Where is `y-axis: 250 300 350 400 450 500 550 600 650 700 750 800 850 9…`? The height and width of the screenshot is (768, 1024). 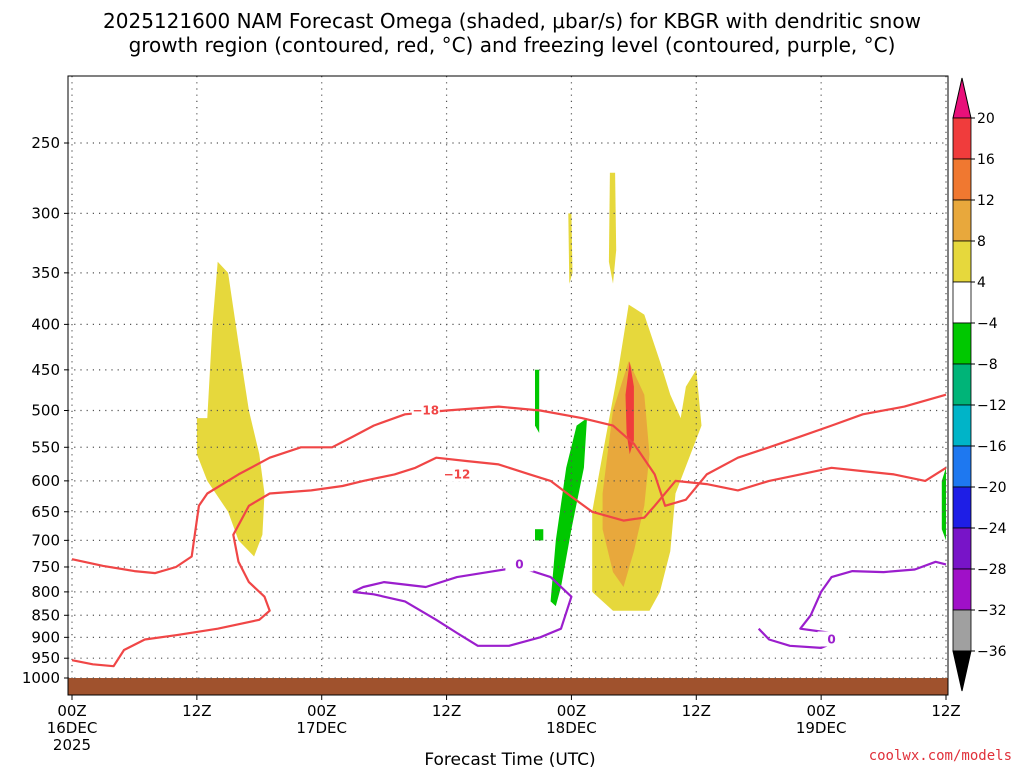
y-axis: 250 300 350 400 450 500 550 600 650 700 750 800 850 9… is located at coordinates (45, 410).